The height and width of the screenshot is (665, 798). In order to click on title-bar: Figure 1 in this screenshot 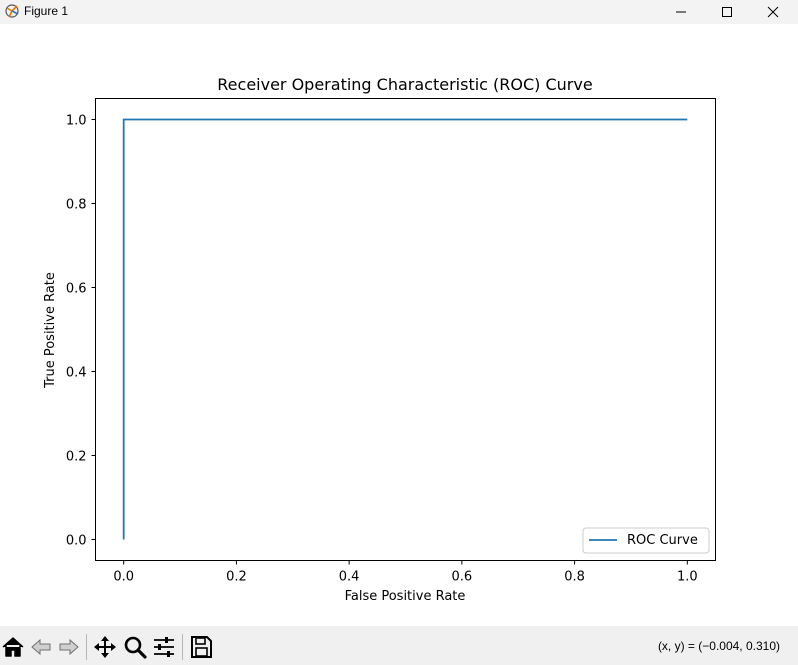, I will do `click(399, 12)`.